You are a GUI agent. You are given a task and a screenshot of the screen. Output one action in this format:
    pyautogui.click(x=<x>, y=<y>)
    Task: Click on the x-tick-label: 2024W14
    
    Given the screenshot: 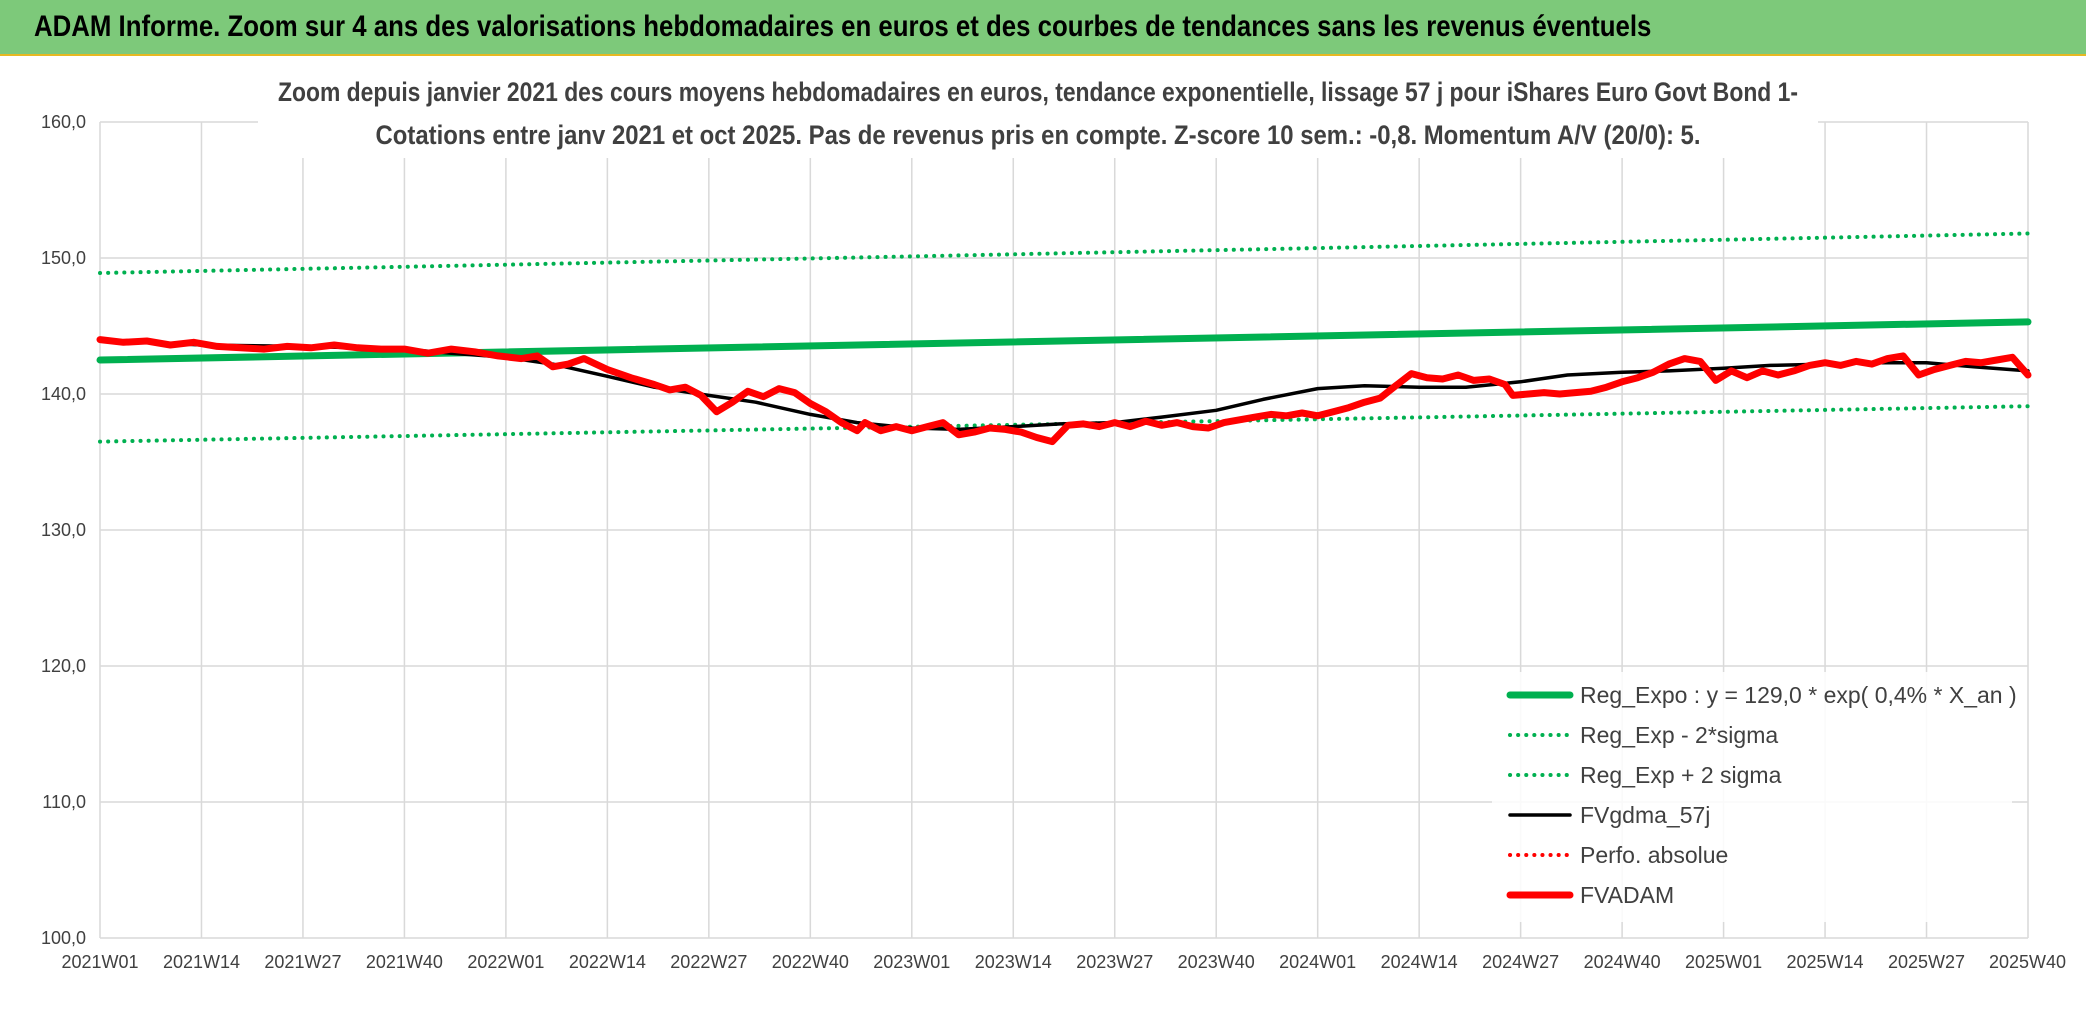 What is the action you would take?
    pyautogui.click(x=1419, y=962)
    